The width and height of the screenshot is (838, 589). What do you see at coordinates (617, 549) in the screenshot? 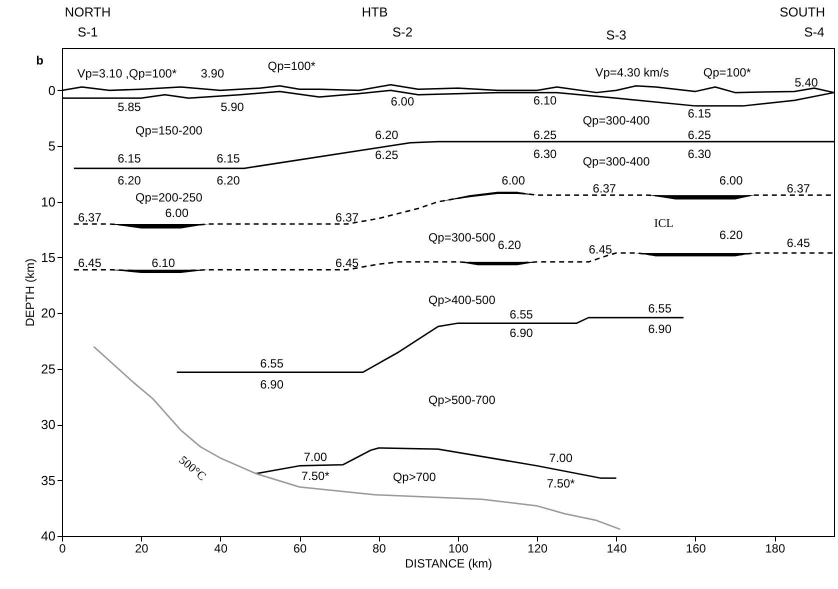
I see `x-tick-label: 140` at bounding box center [617, 549].